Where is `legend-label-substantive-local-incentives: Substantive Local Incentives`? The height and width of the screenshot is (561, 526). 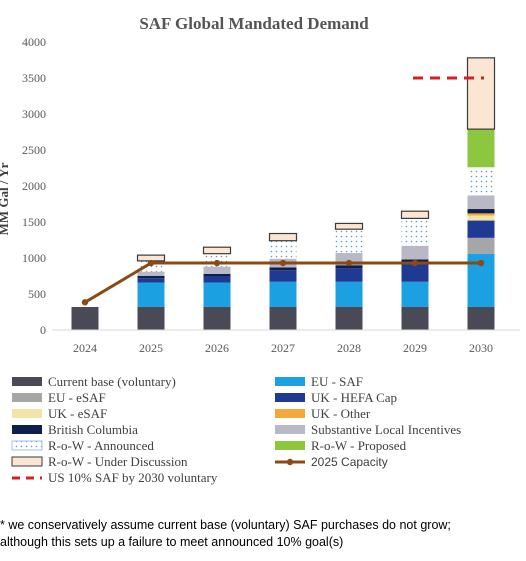 legend-label-substantive-local-incentives: Substantive Local Incentives is located at coordinates (386, 429).